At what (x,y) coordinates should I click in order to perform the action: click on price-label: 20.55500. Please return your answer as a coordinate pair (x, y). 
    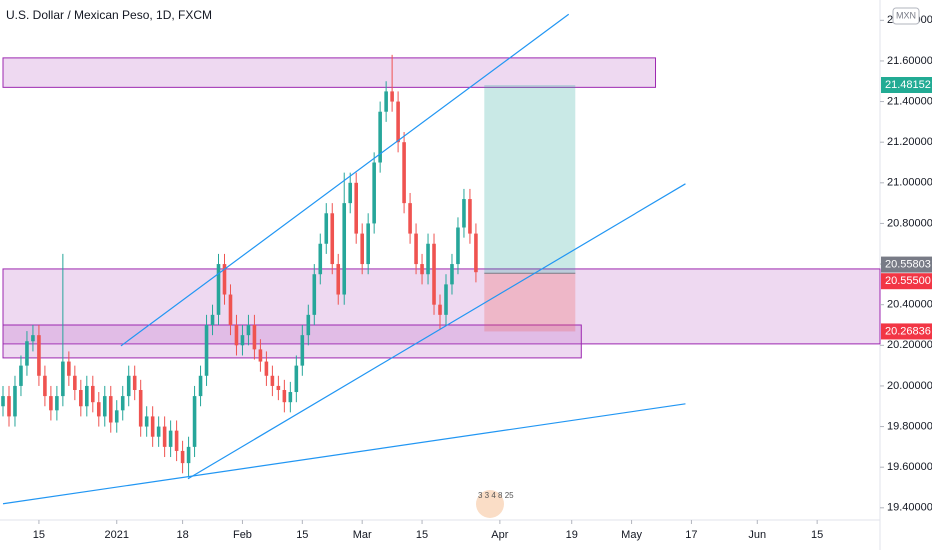
    Looking at the image, I should click on (908, 281).